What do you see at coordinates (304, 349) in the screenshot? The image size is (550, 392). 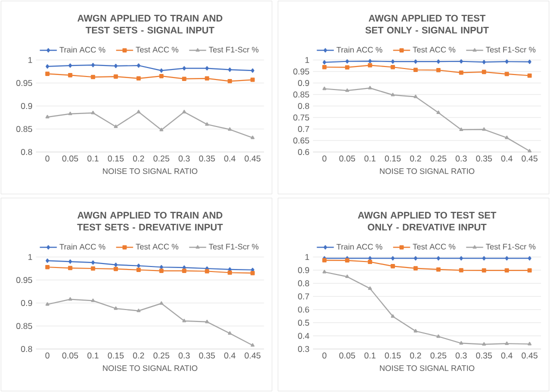 I see `y-tick-label: 0.3` at bounding box center [304, 349].